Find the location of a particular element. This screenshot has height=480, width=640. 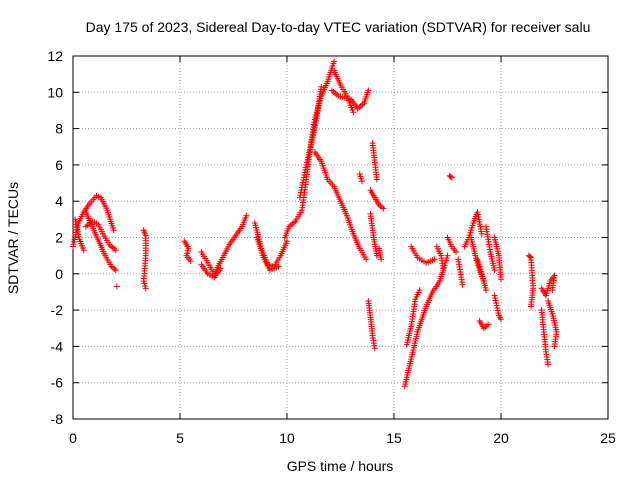

y-axis-label: SDTVAR / TECUs is located at coordinates (13, 238).